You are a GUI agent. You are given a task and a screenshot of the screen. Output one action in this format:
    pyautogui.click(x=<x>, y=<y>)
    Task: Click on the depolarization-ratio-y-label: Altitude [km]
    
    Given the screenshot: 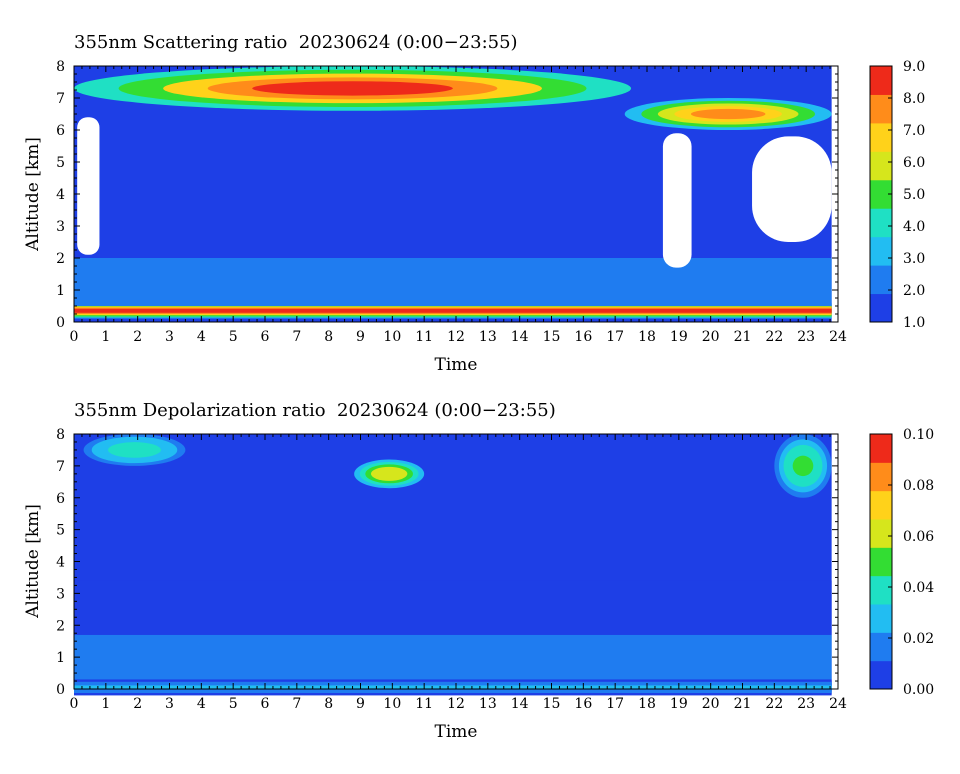 What is the action you would take?
    pyautogui.click(x=33, y=561)
    